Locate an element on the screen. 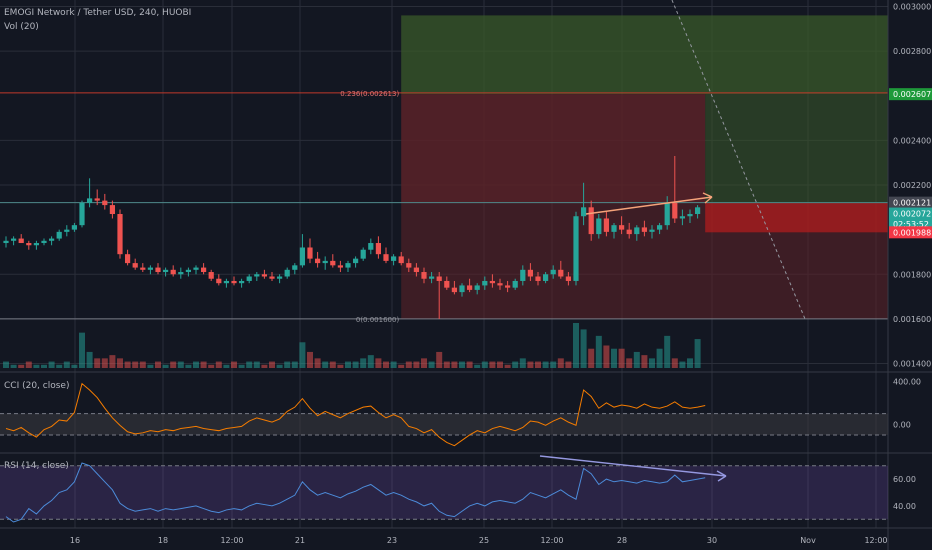  cci-tick: 0.00 is located at coordinates (902, 424).